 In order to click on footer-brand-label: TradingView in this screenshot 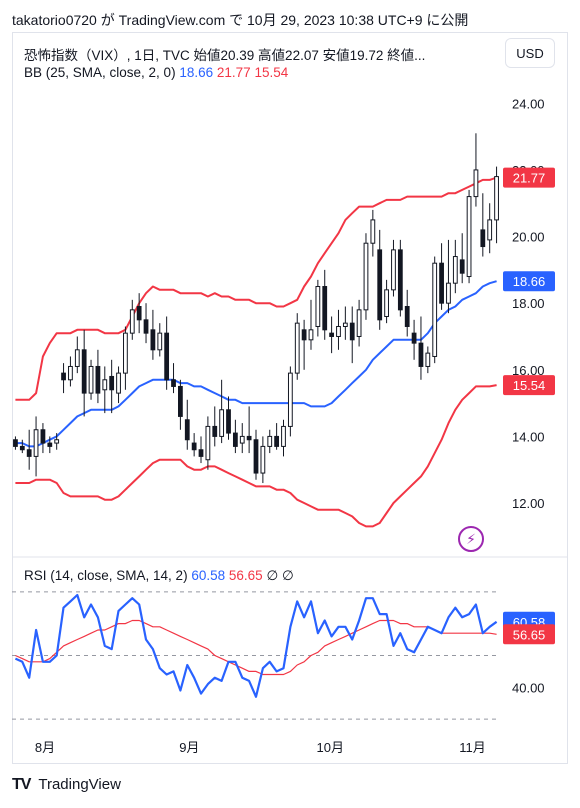, I will do `click(79, 784)`.